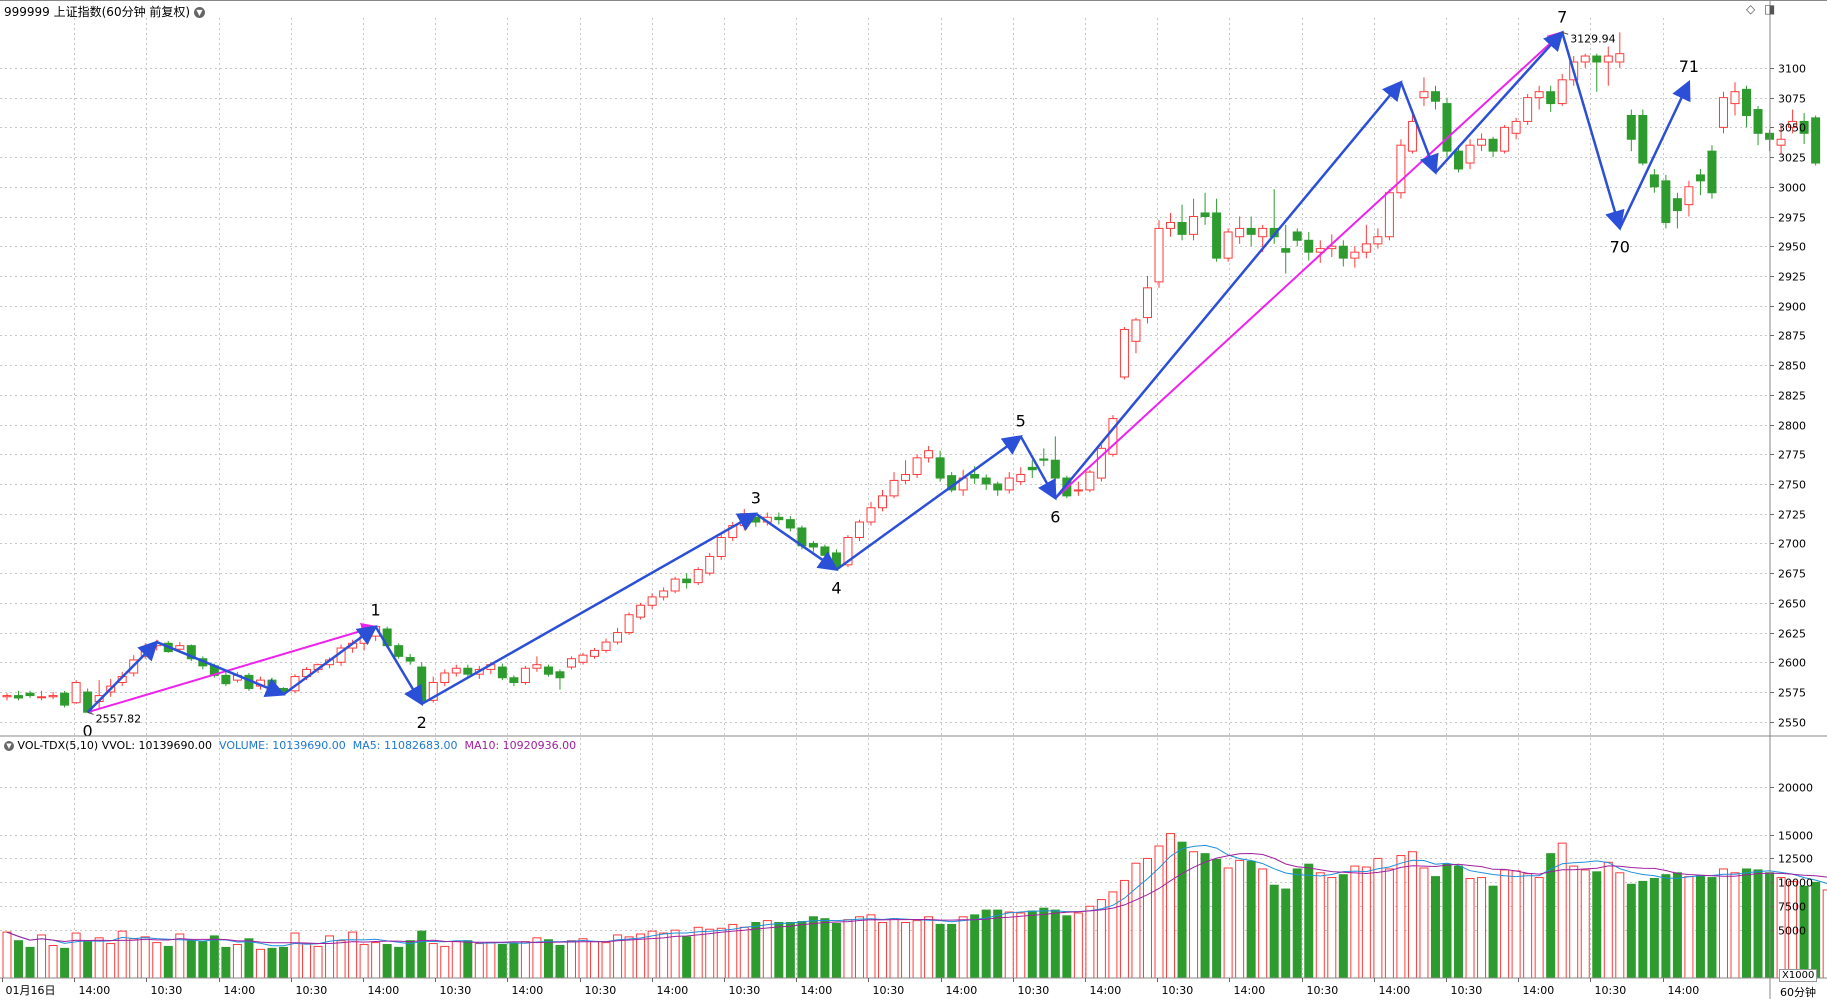 This screenshot has width=1827, height=1000. Describe the element at coordinates (1792, 158) in the screenshot. I see `price-tick-label: 3025` at that location.